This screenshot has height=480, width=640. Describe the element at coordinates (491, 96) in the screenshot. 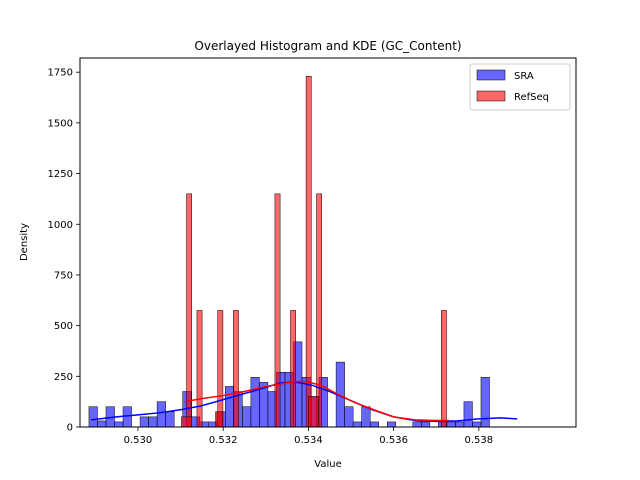

I see `legend-swatch-refseq` at that location.